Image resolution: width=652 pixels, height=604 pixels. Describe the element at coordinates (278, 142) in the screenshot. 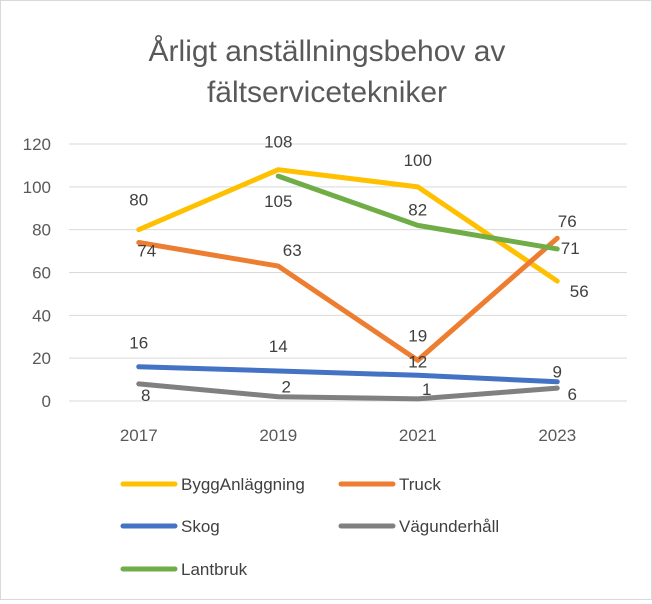

I see `data-label: 108` at that location.